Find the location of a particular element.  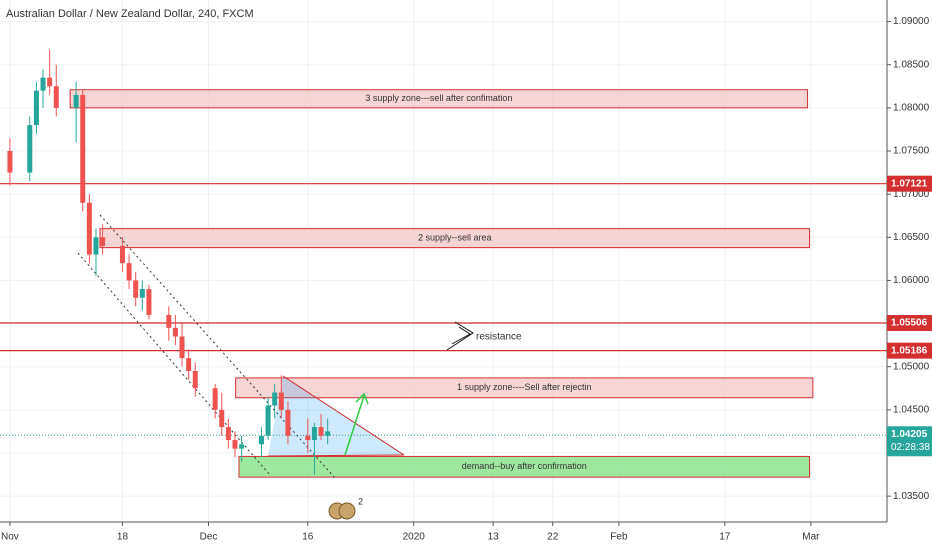

x-tick-label: Mar is located at coordinates (811, 537).